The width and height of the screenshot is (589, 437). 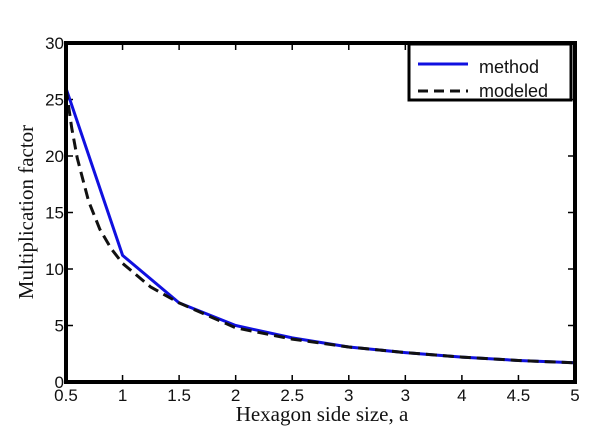 What do you see at coordinates (59, 326) in the screenshot?
I see `y-tick-label: 5` at bounding box center [59, 326].